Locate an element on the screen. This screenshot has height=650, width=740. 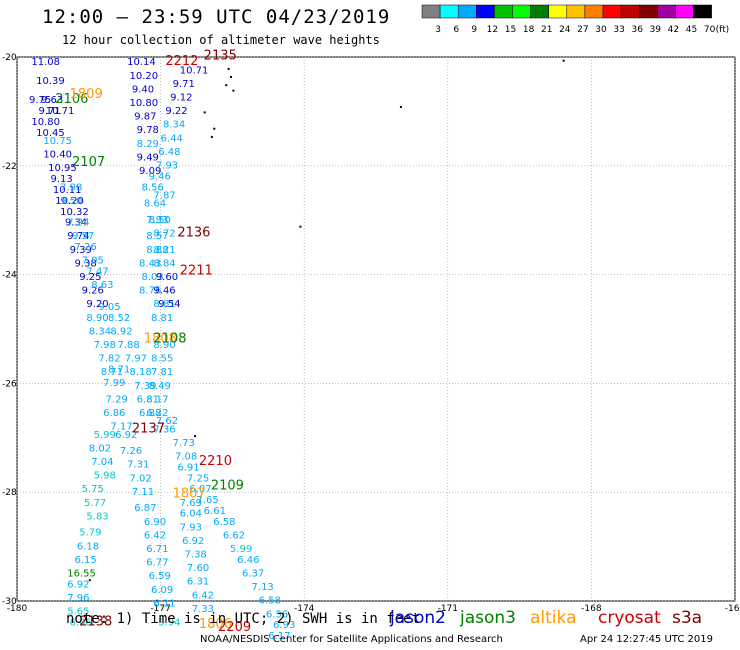
wave-height-label: 8.90 is located at coordinates (164, 345).